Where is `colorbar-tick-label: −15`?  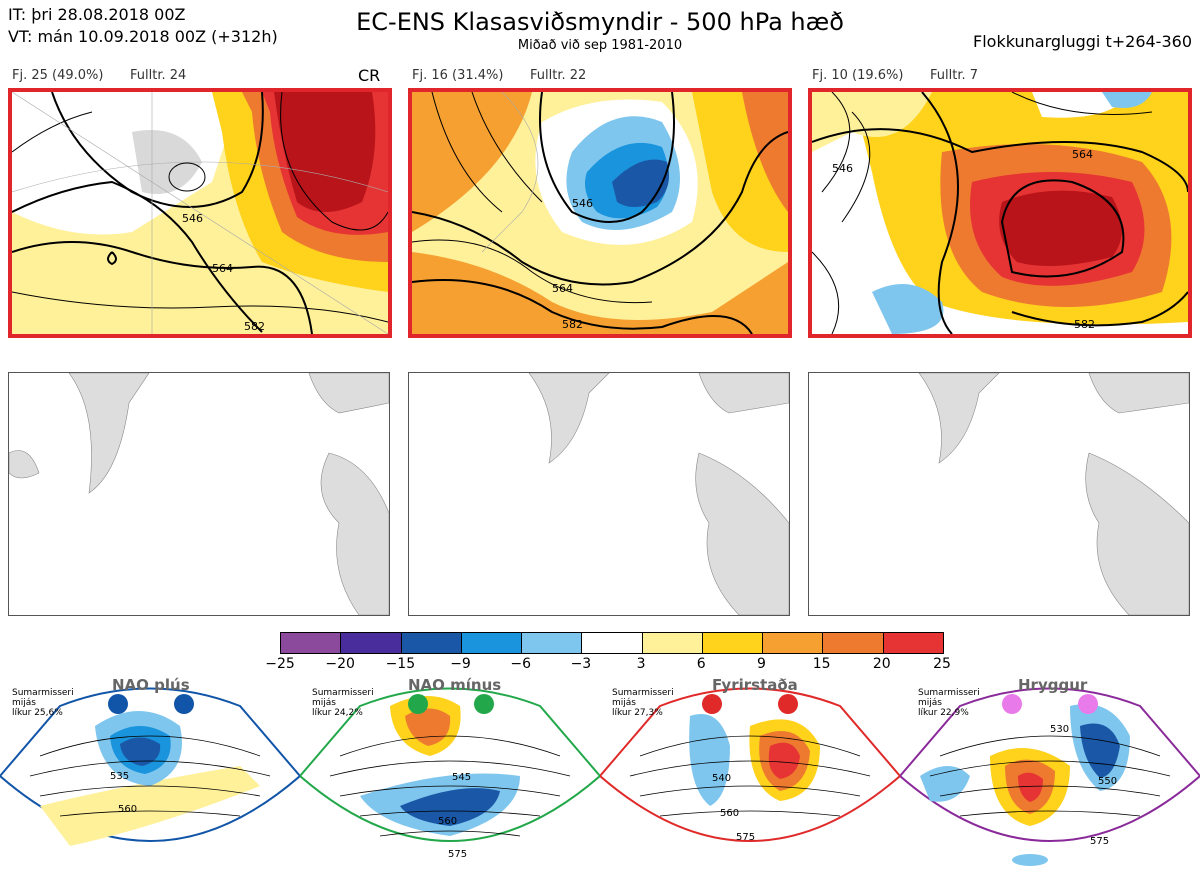
colorbar-tick-label: −15 is located at coordinates (400, 664).